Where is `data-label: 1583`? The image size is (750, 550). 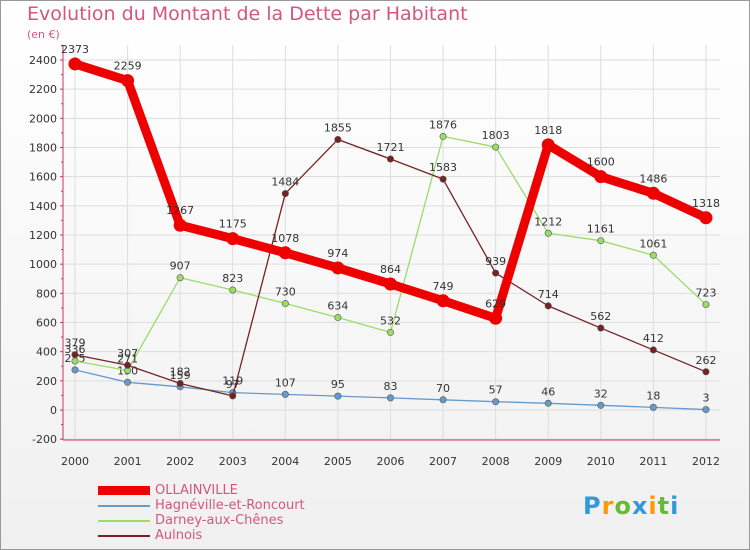
data-label: 1583 is located at coordinates (443, 167).